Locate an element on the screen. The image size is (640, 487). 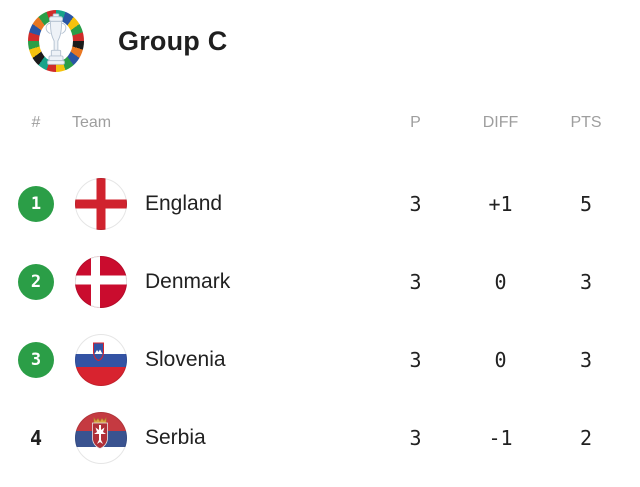
column-header-diff: DIFF is located at coordinates (500, 122).